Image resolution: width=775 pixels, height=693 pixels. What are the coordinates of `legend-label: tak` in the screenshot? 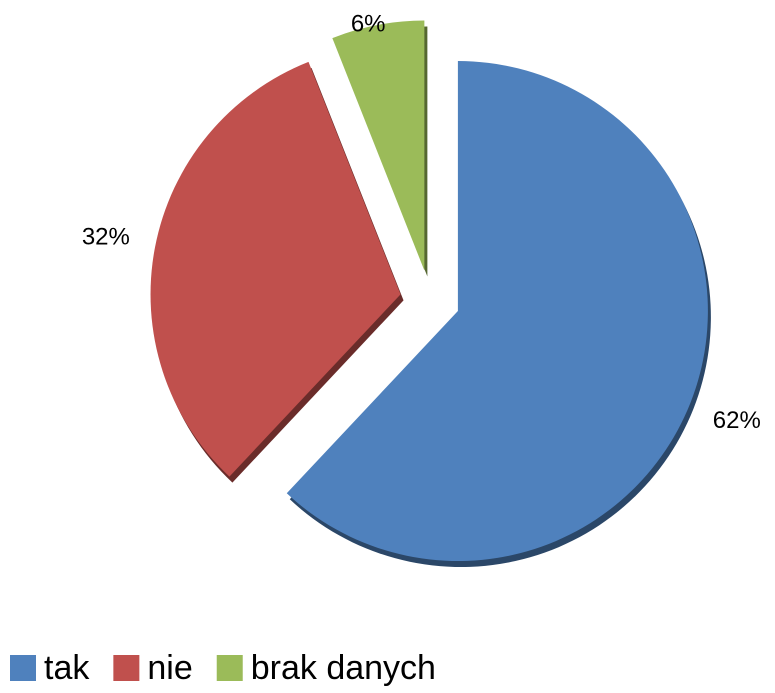 It's located at (67, 668).